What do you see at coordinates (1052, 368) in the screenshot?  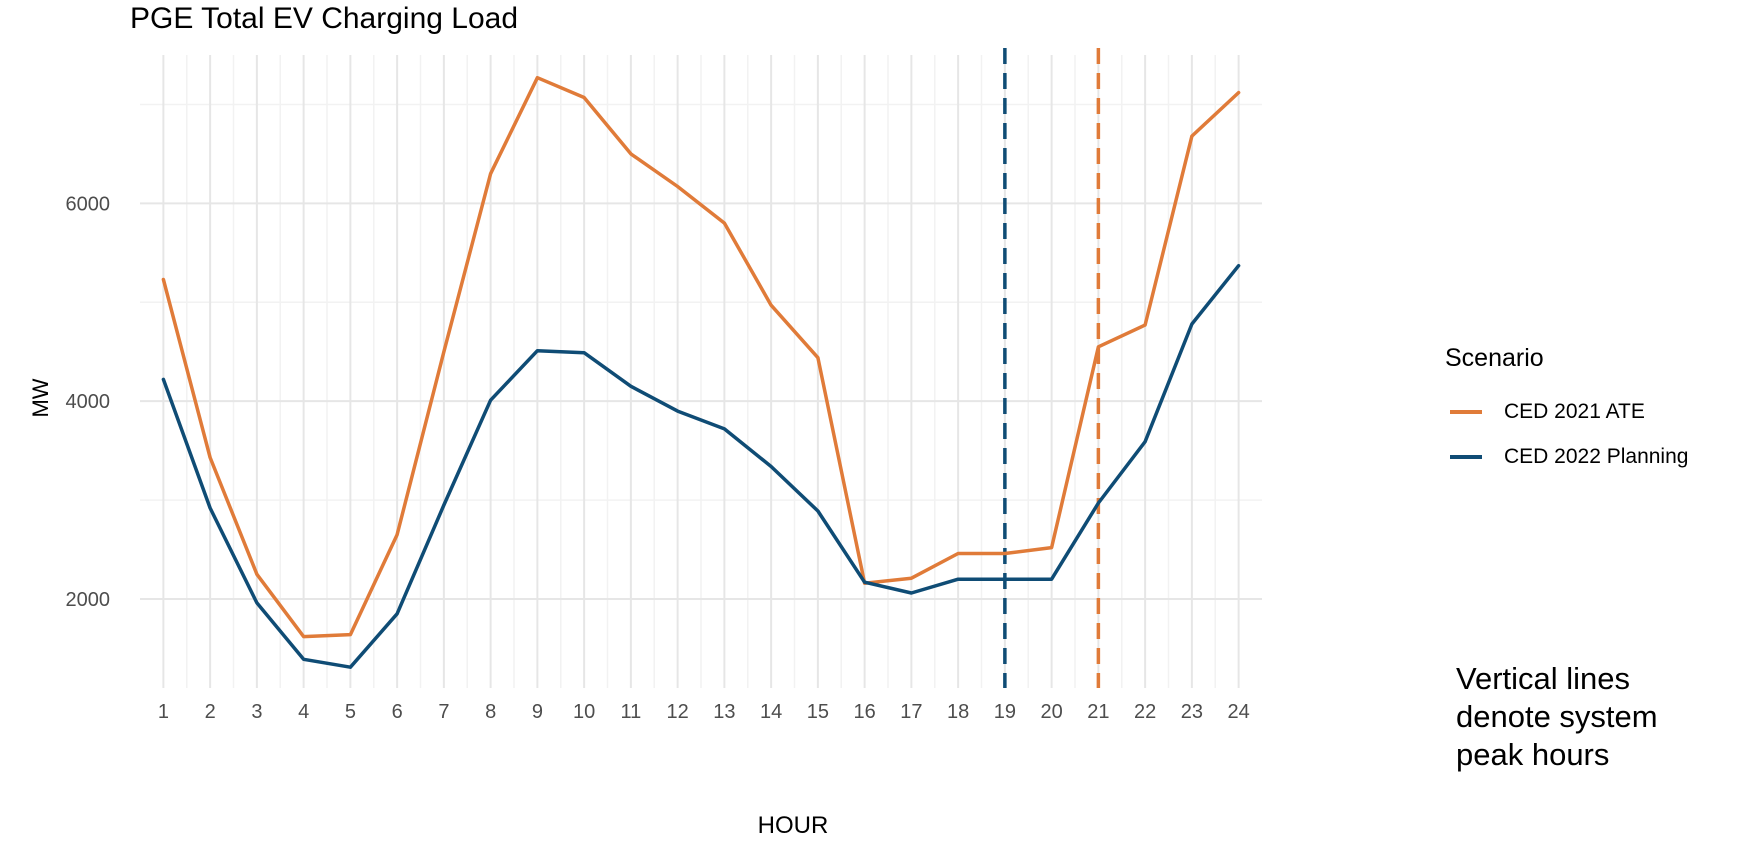 I see `peak-hour-lines` at bounding box center [1052, 368].